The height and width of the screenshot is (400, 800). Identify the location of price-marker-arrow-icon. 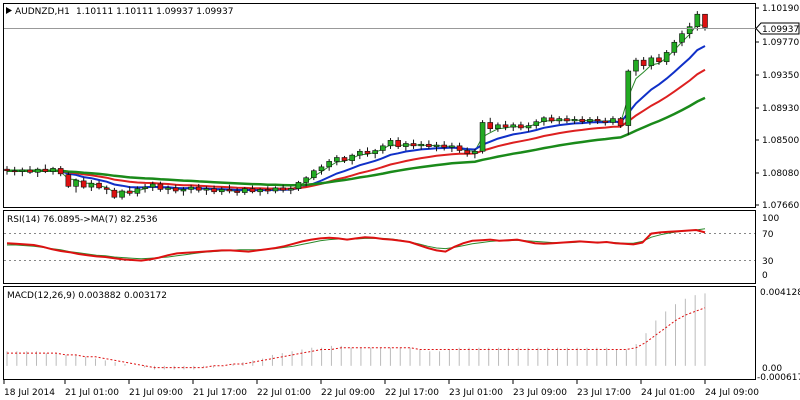
(777, 28).